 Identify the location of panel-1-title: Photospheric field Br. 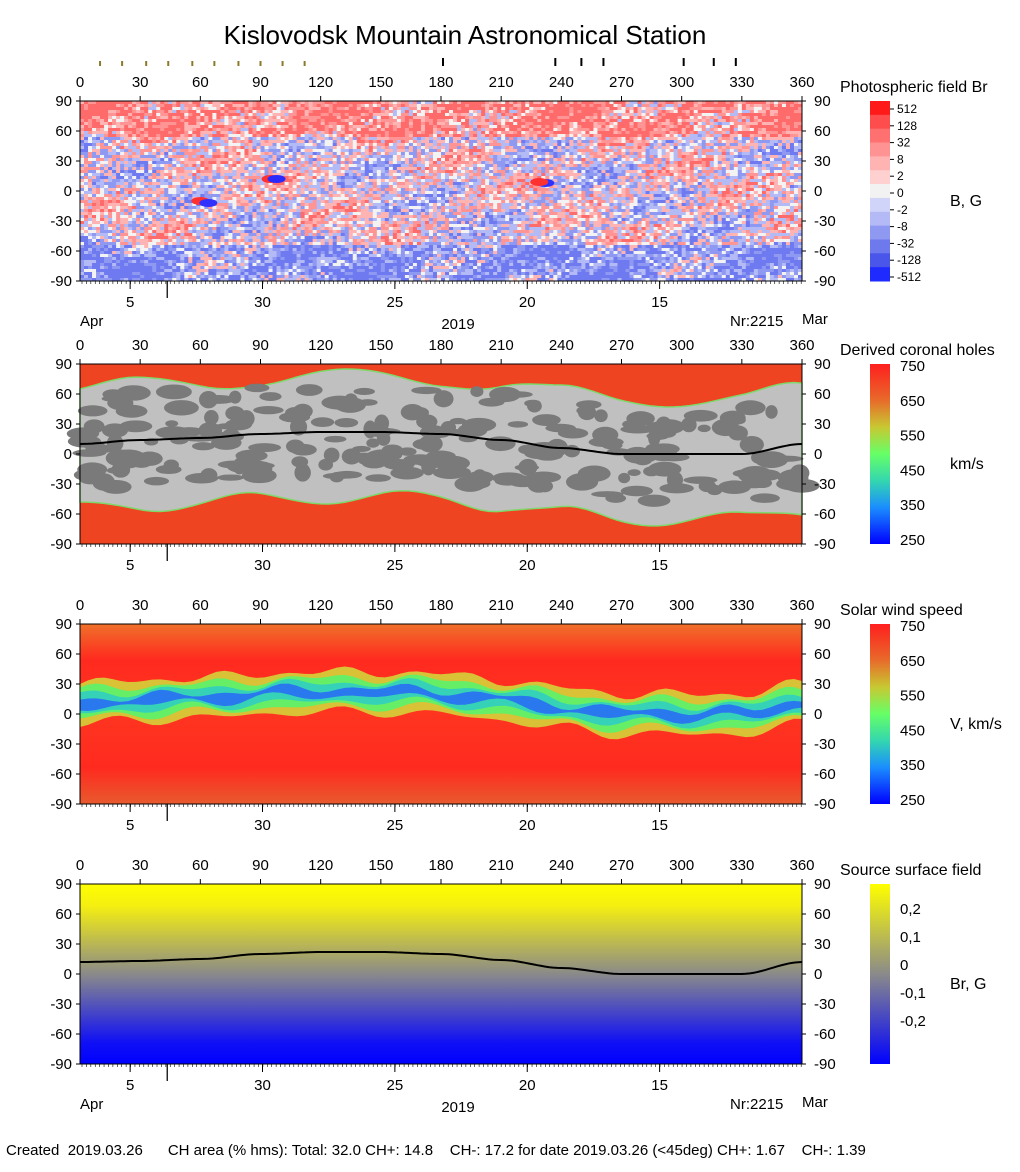
(914, 87).